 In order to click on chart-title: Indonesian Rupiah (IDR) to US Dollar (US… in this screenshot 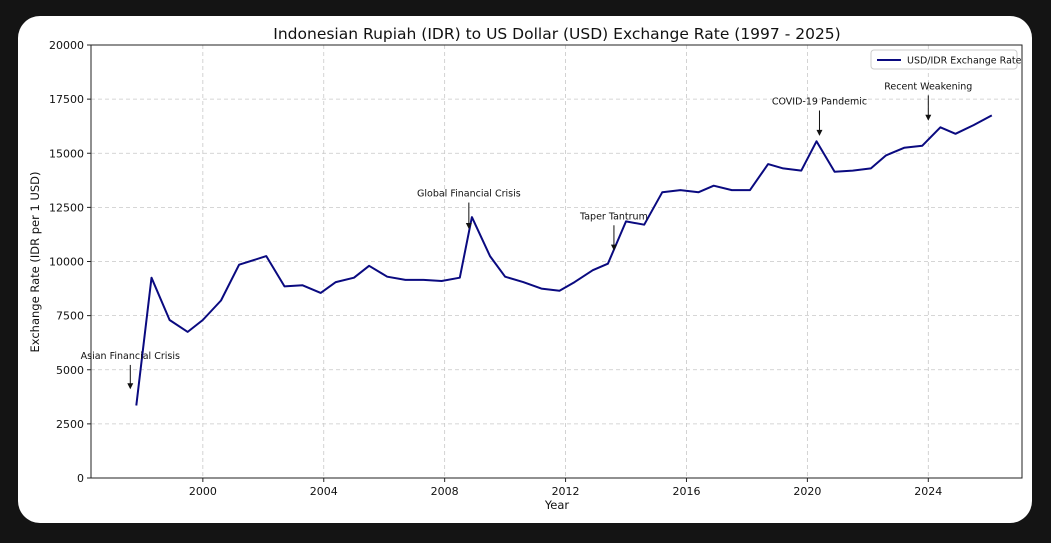, I will do `click(556, 34)`.